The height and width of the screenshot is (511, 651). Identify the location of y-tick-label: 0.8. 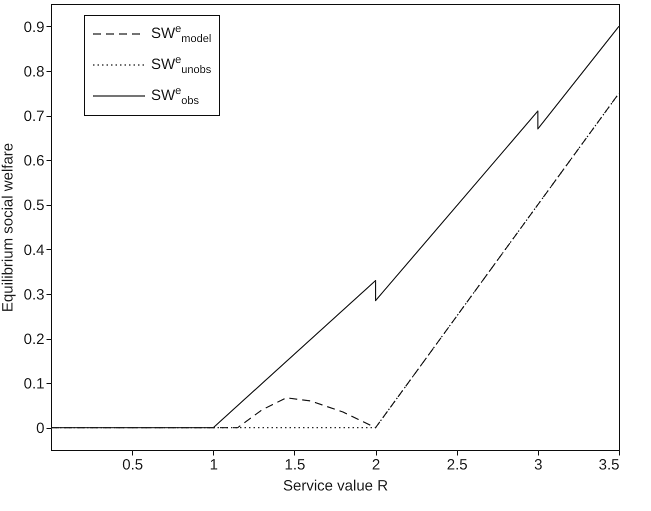
(34, 71).